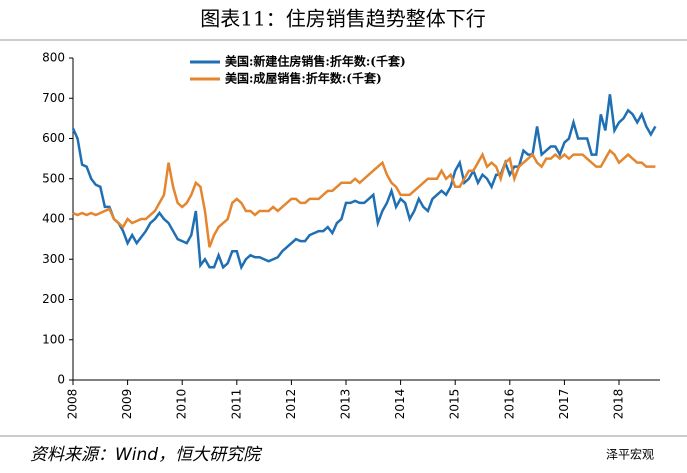 The width and height of the screenshot is (687, 473). Describe the element at coordinates (346, 404) in the screenshot. I see `x-tick-label: 2013` at that location.